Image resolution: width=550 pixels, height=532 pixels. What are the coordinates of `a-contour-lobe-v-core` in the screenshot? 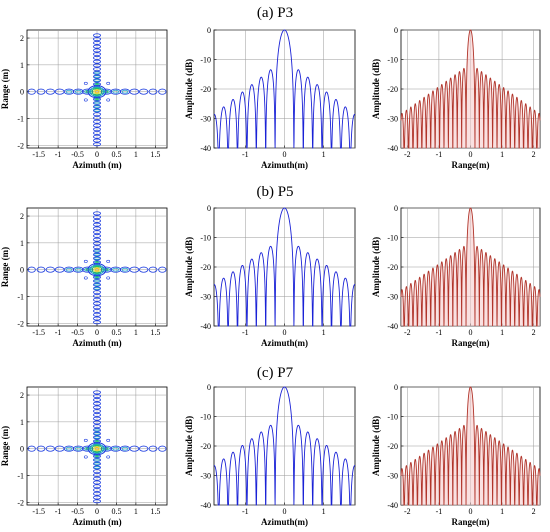 It's located at (97, 99).